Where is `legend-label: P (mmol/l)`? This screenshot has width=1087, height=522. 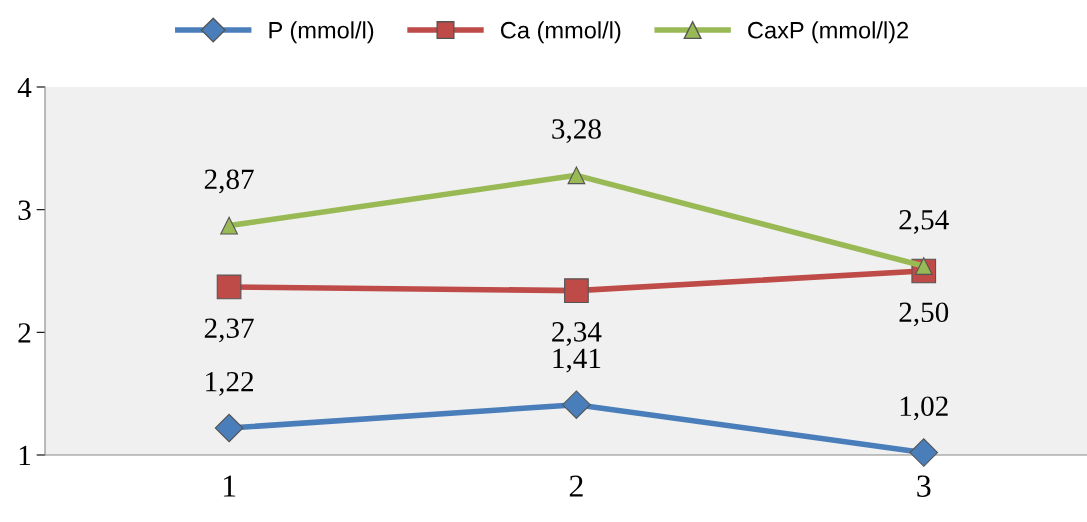
legend-label: P (mmol/l) is located at coordinates (321, 32).